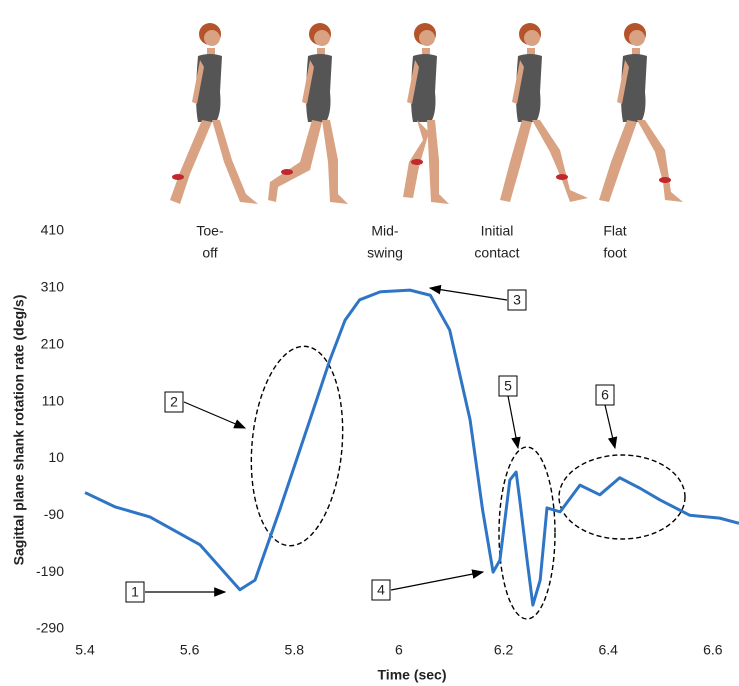 Image resolution: width=739 pixels, height=686 pixels. What do you see at coordinates (614, 253) in the screenshot?
I see `phase-label: foot` at bounding box center [614, 253].